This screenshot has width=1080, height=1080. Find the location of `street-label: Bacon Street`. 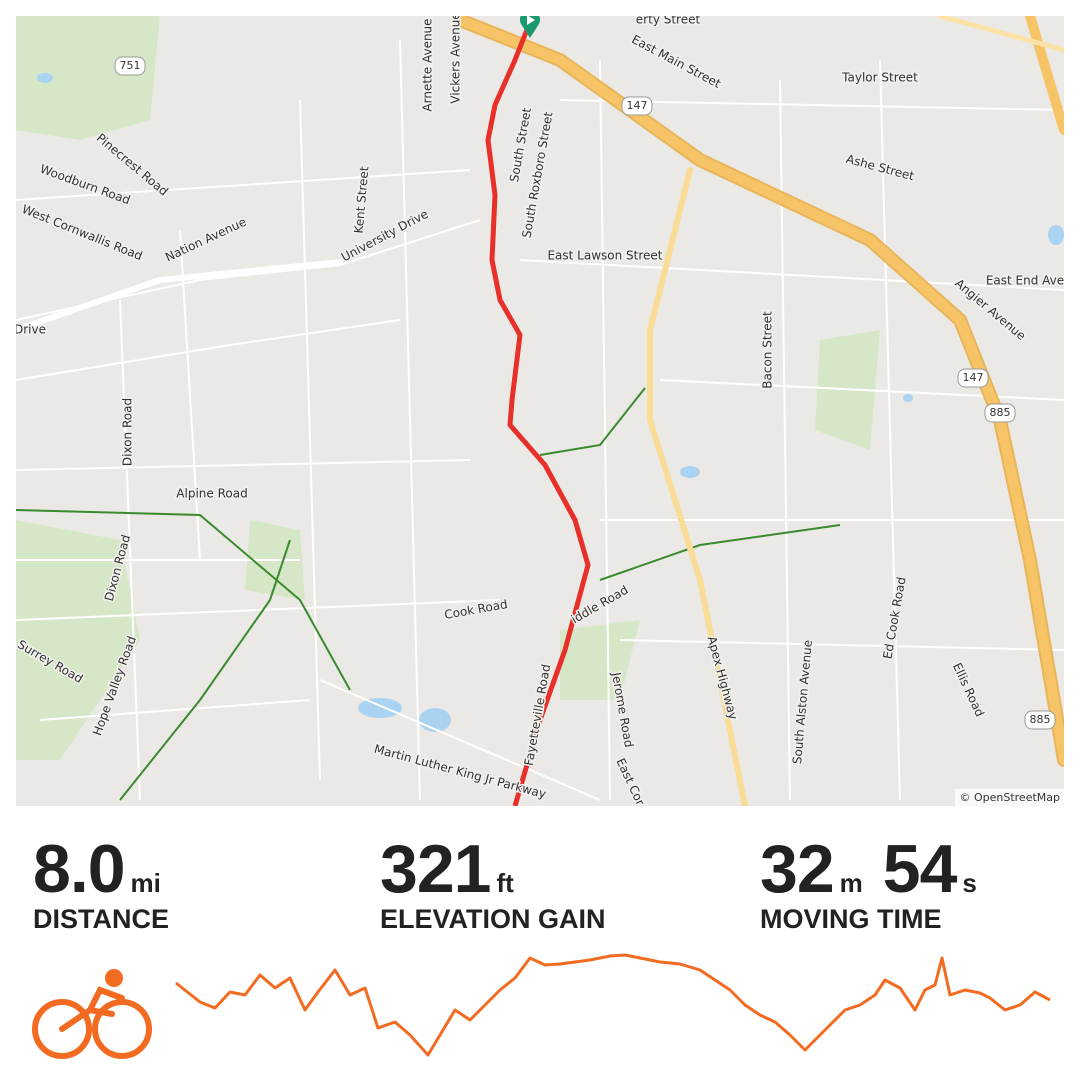

street-label: Bacon Street is located at coordinates (768, 350).